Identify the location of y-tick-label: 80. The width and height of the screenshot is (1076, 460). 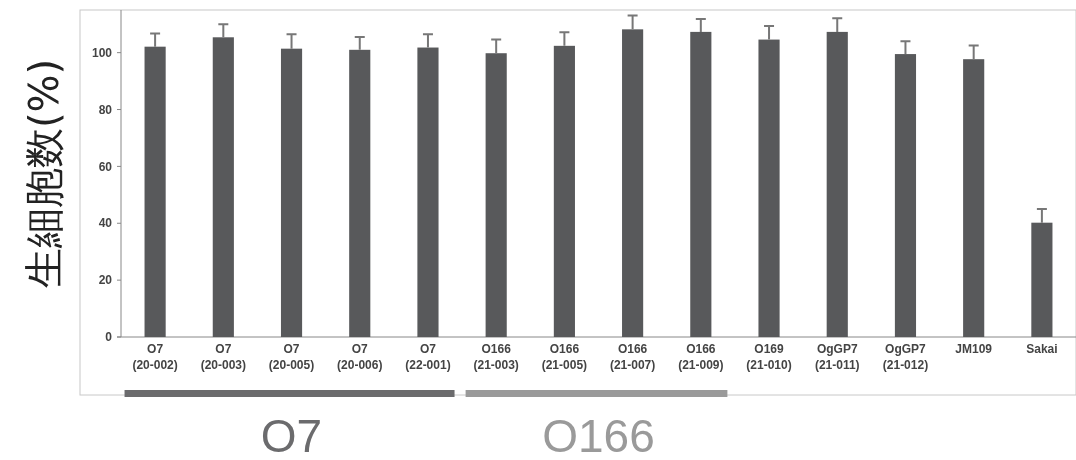
(105, 109).